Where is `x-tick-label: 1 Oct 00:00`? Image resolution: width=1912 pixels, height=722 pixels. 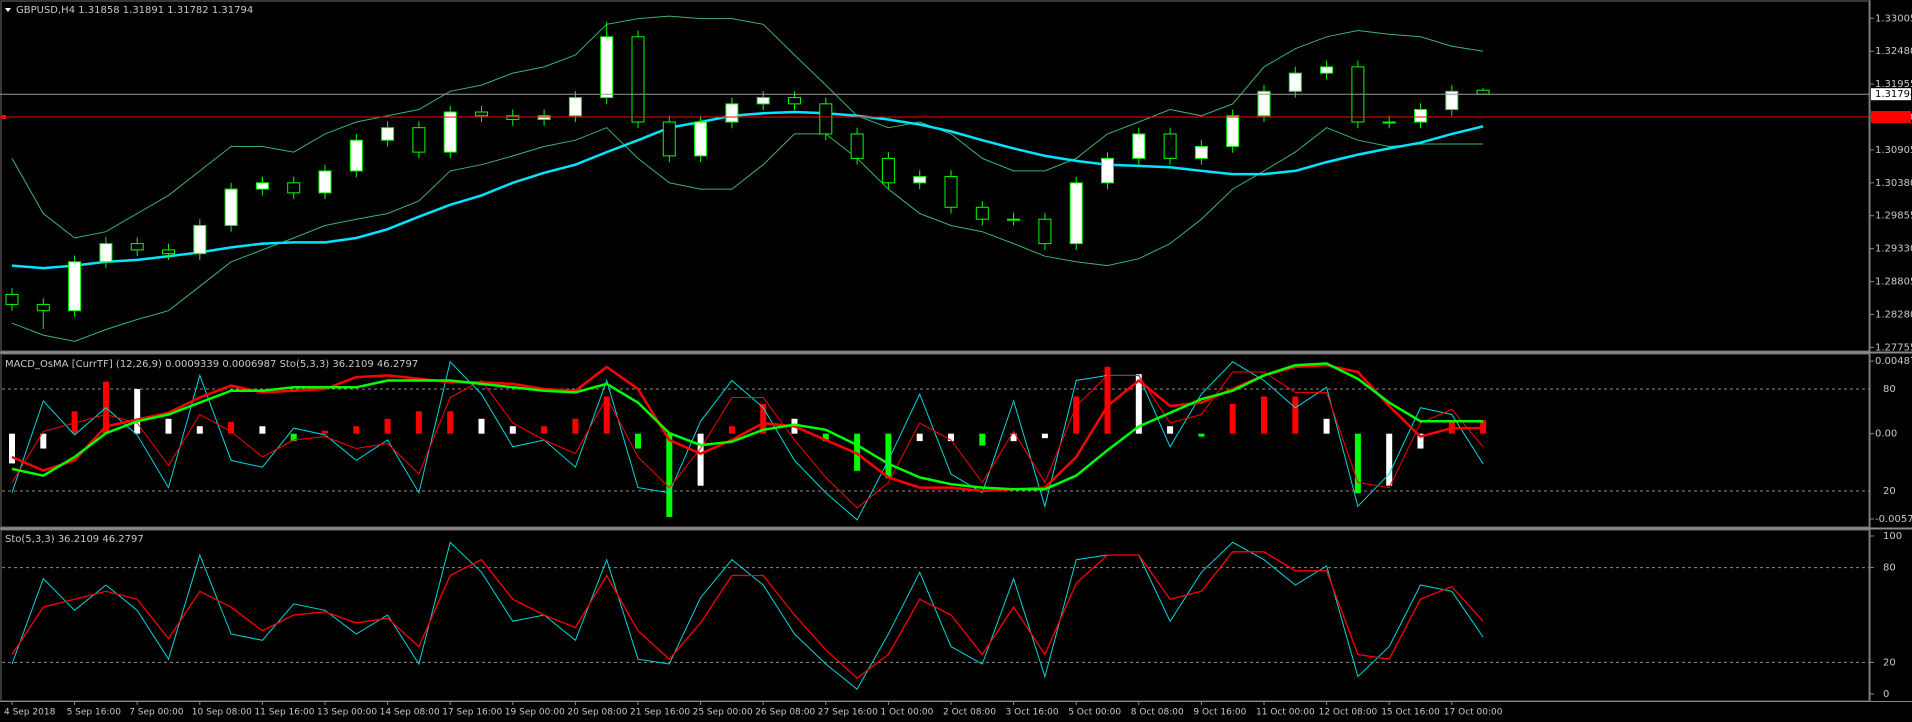
x-tick-label: 1 Oct 00:00 is located at coordinates (906, 713).